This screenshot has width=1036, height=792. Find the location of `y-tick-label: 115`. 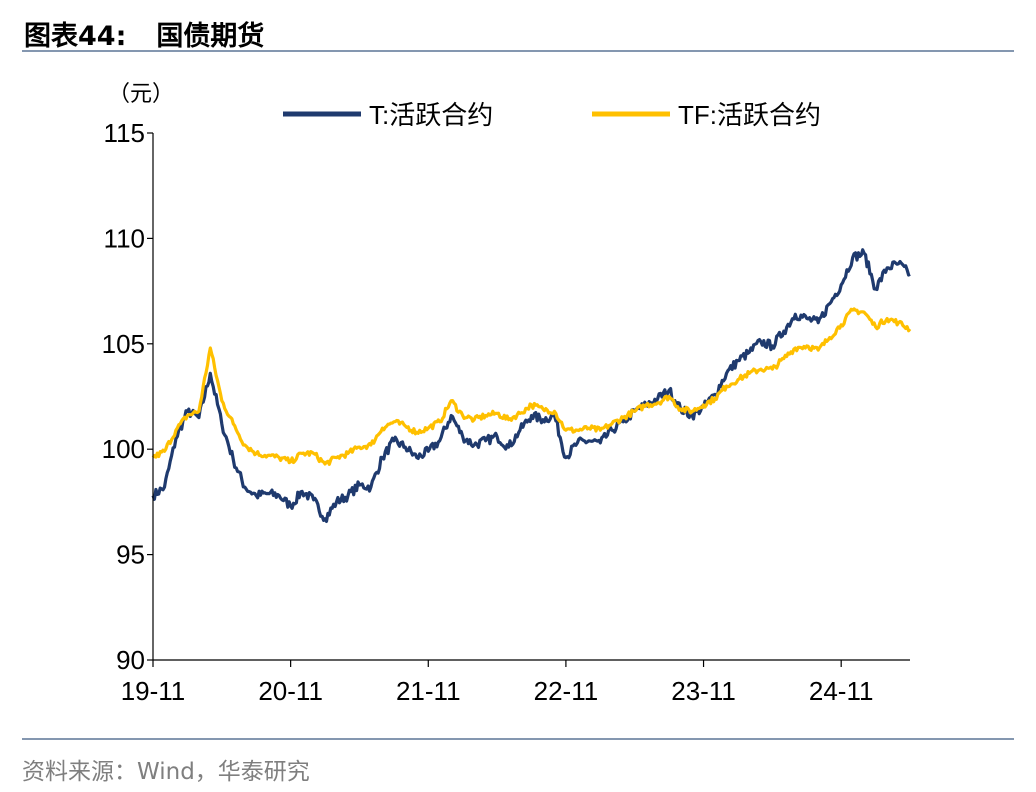

y-tick-label: 115 is located at coordinates (124, 133).